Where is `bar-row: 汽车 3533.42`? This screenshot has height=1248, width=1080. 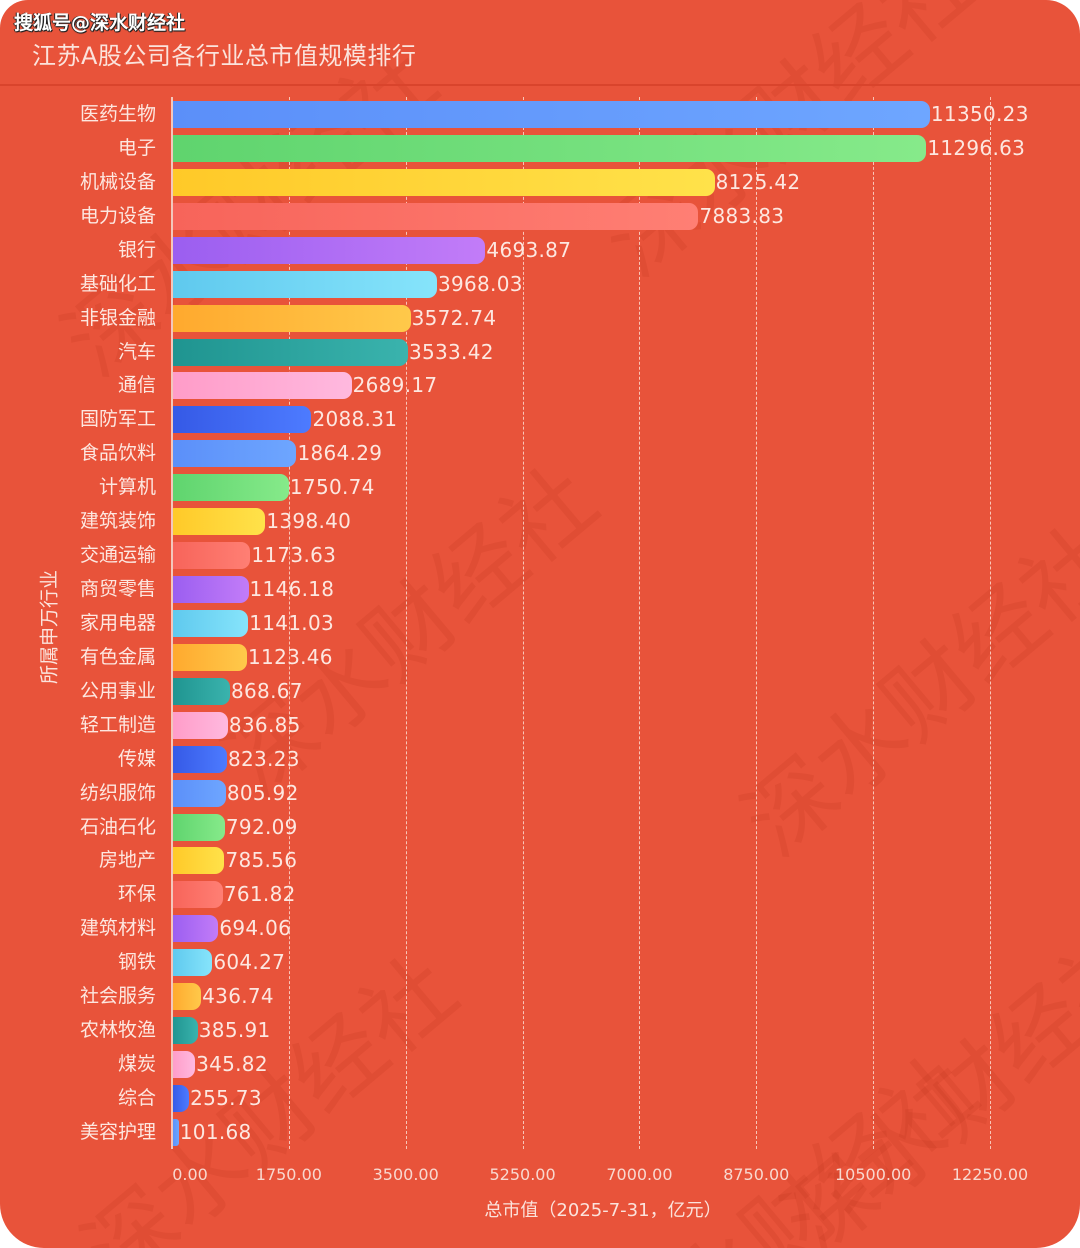 bar-row: 汽车 3533.42 is located at coordinates (540, 353).